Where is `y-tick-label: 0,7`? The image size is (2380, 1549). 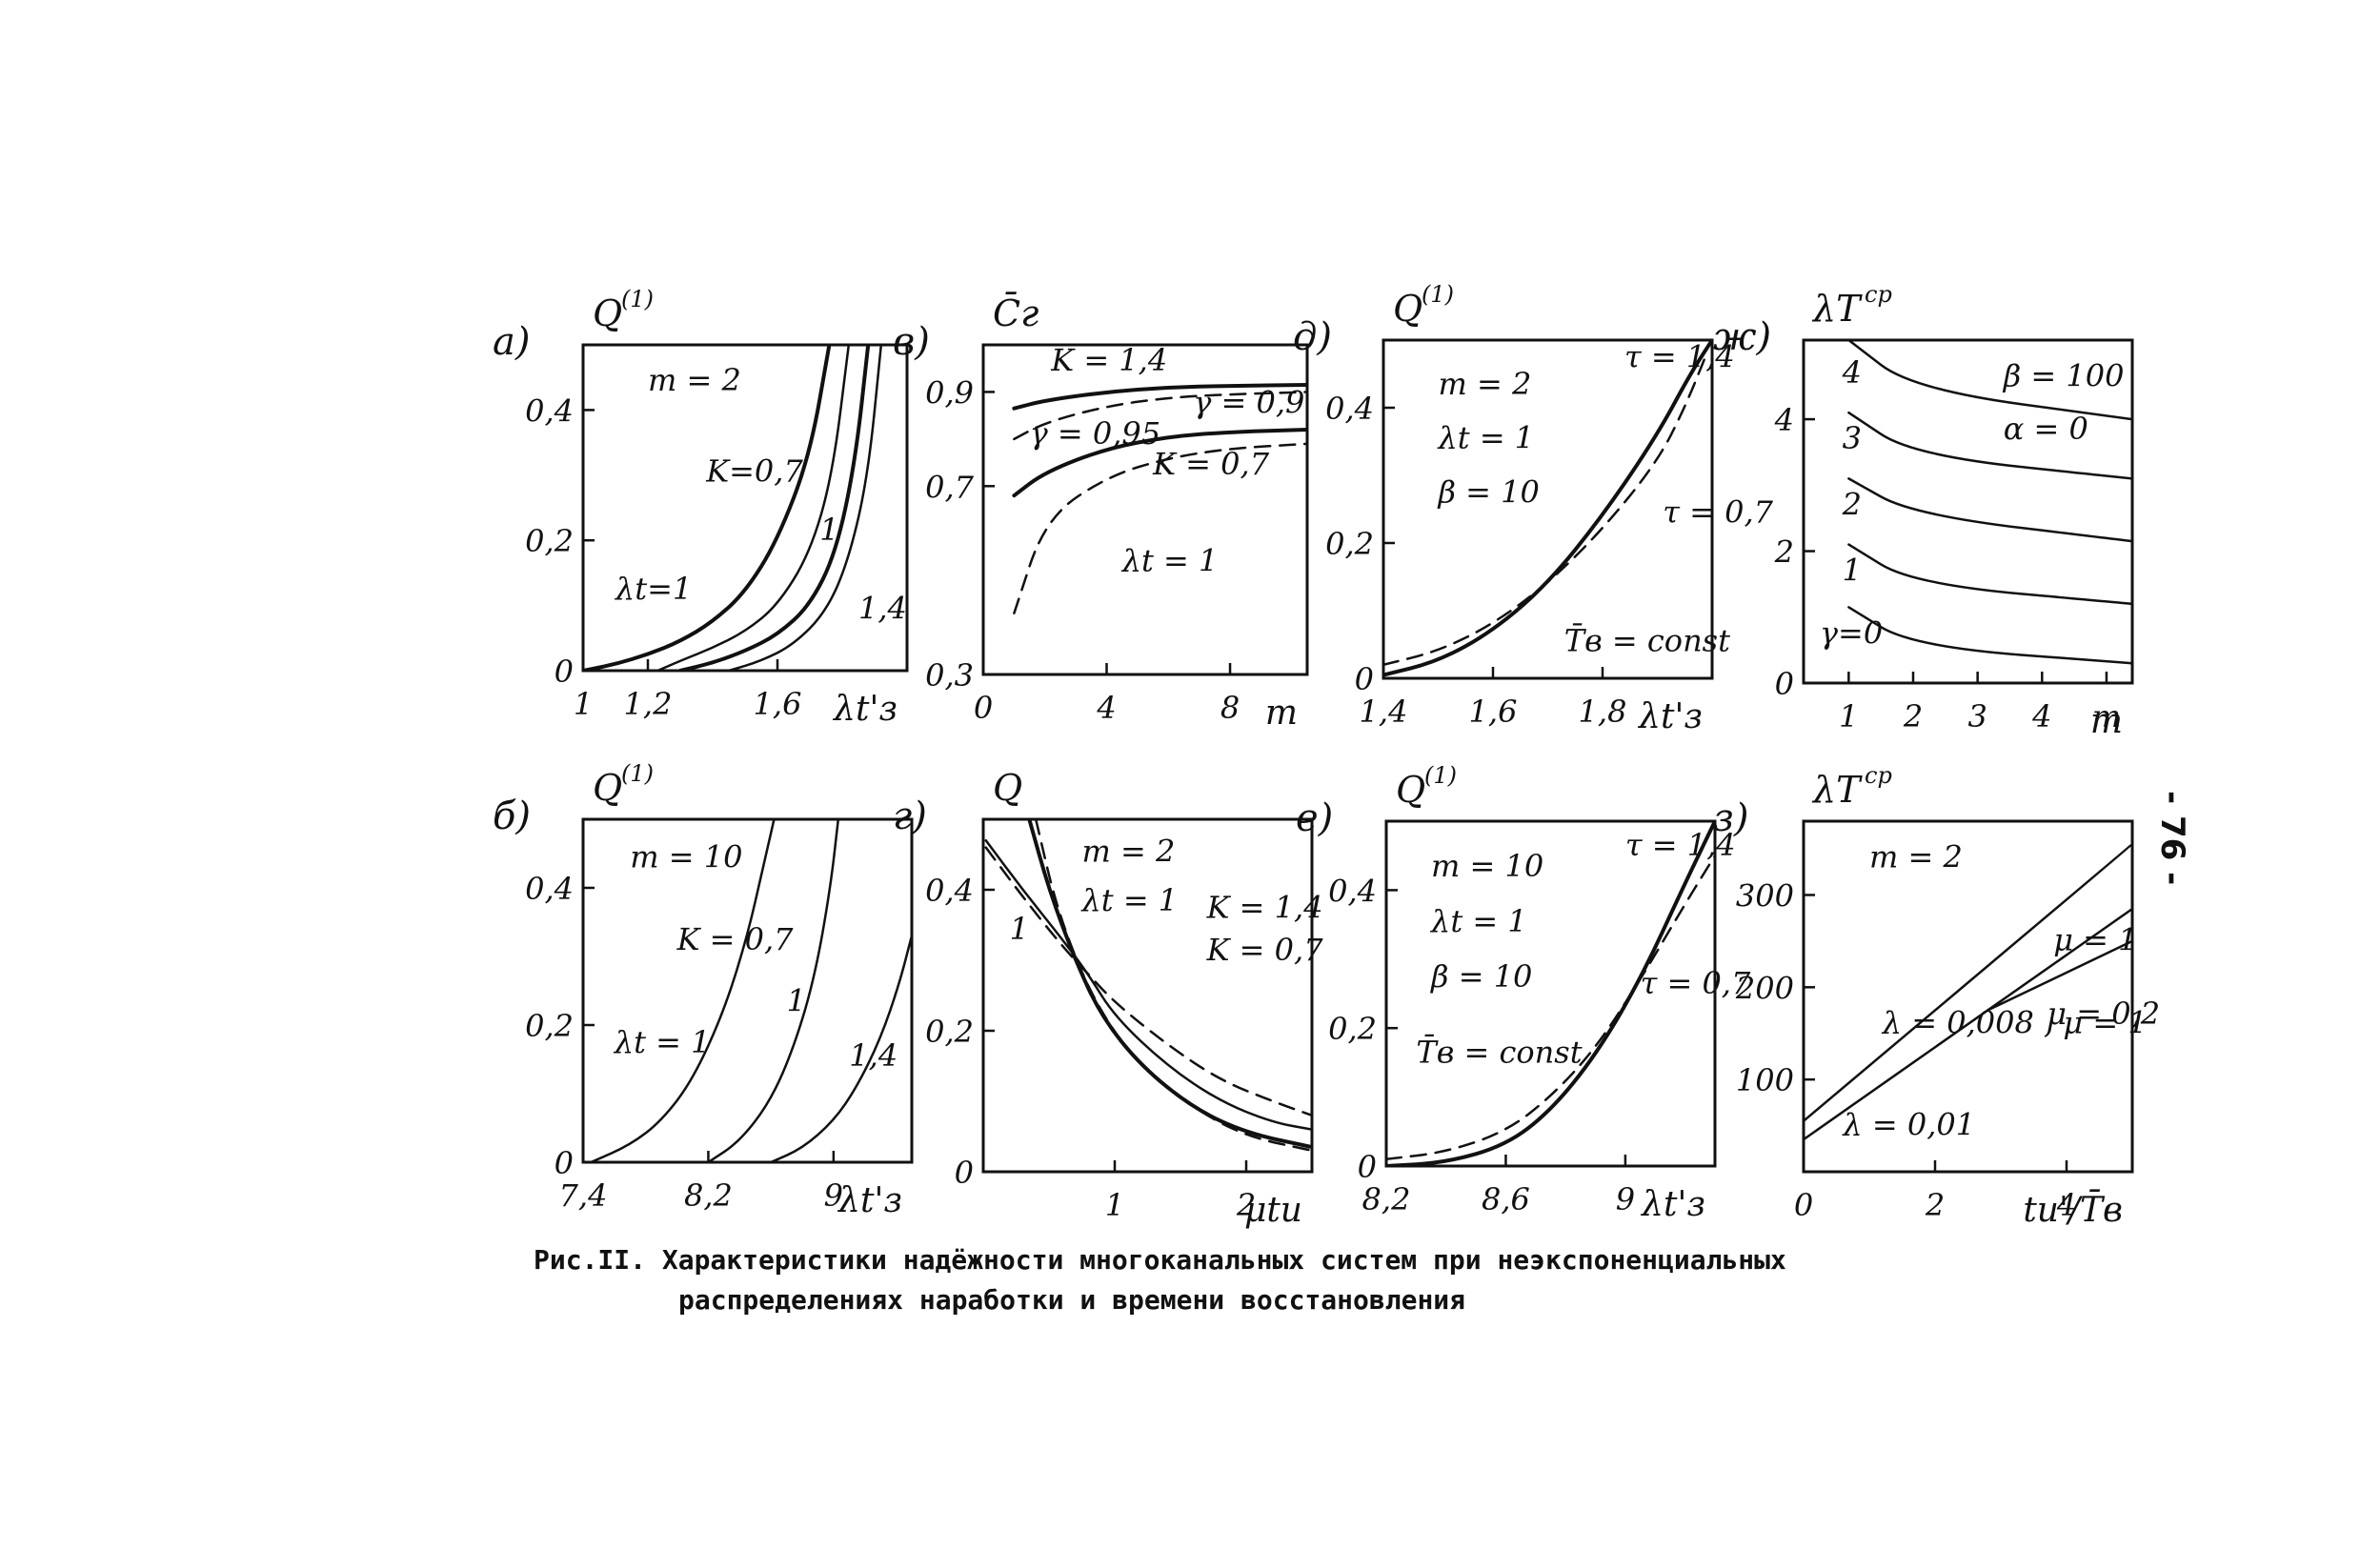
y-tick-label: 0,7 is located at coordinates (950, 487).